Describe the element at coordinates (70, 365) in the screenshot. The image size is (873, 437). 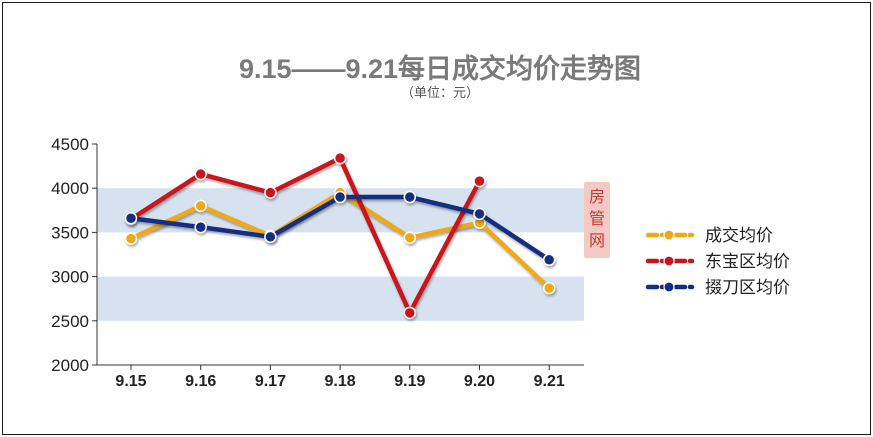
I see `y-tick-label: 2000` at that location.